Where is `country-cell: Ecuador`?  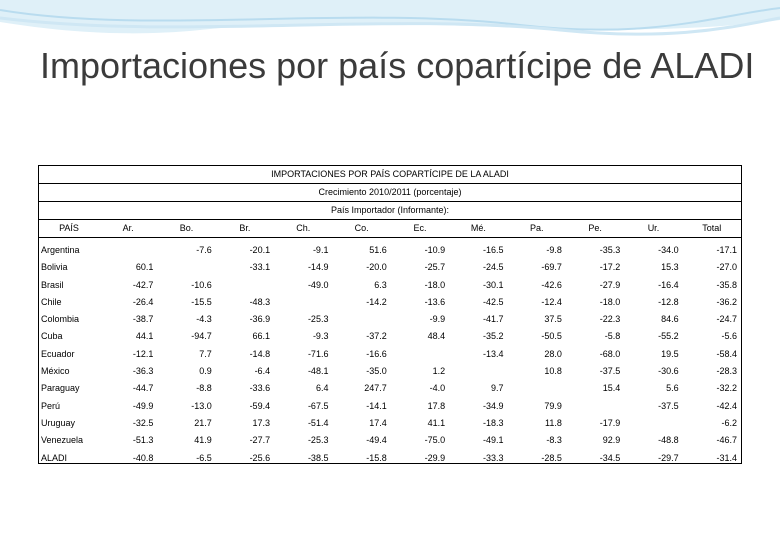
country-cell: Ecuador is located at coordinates (58, 353).